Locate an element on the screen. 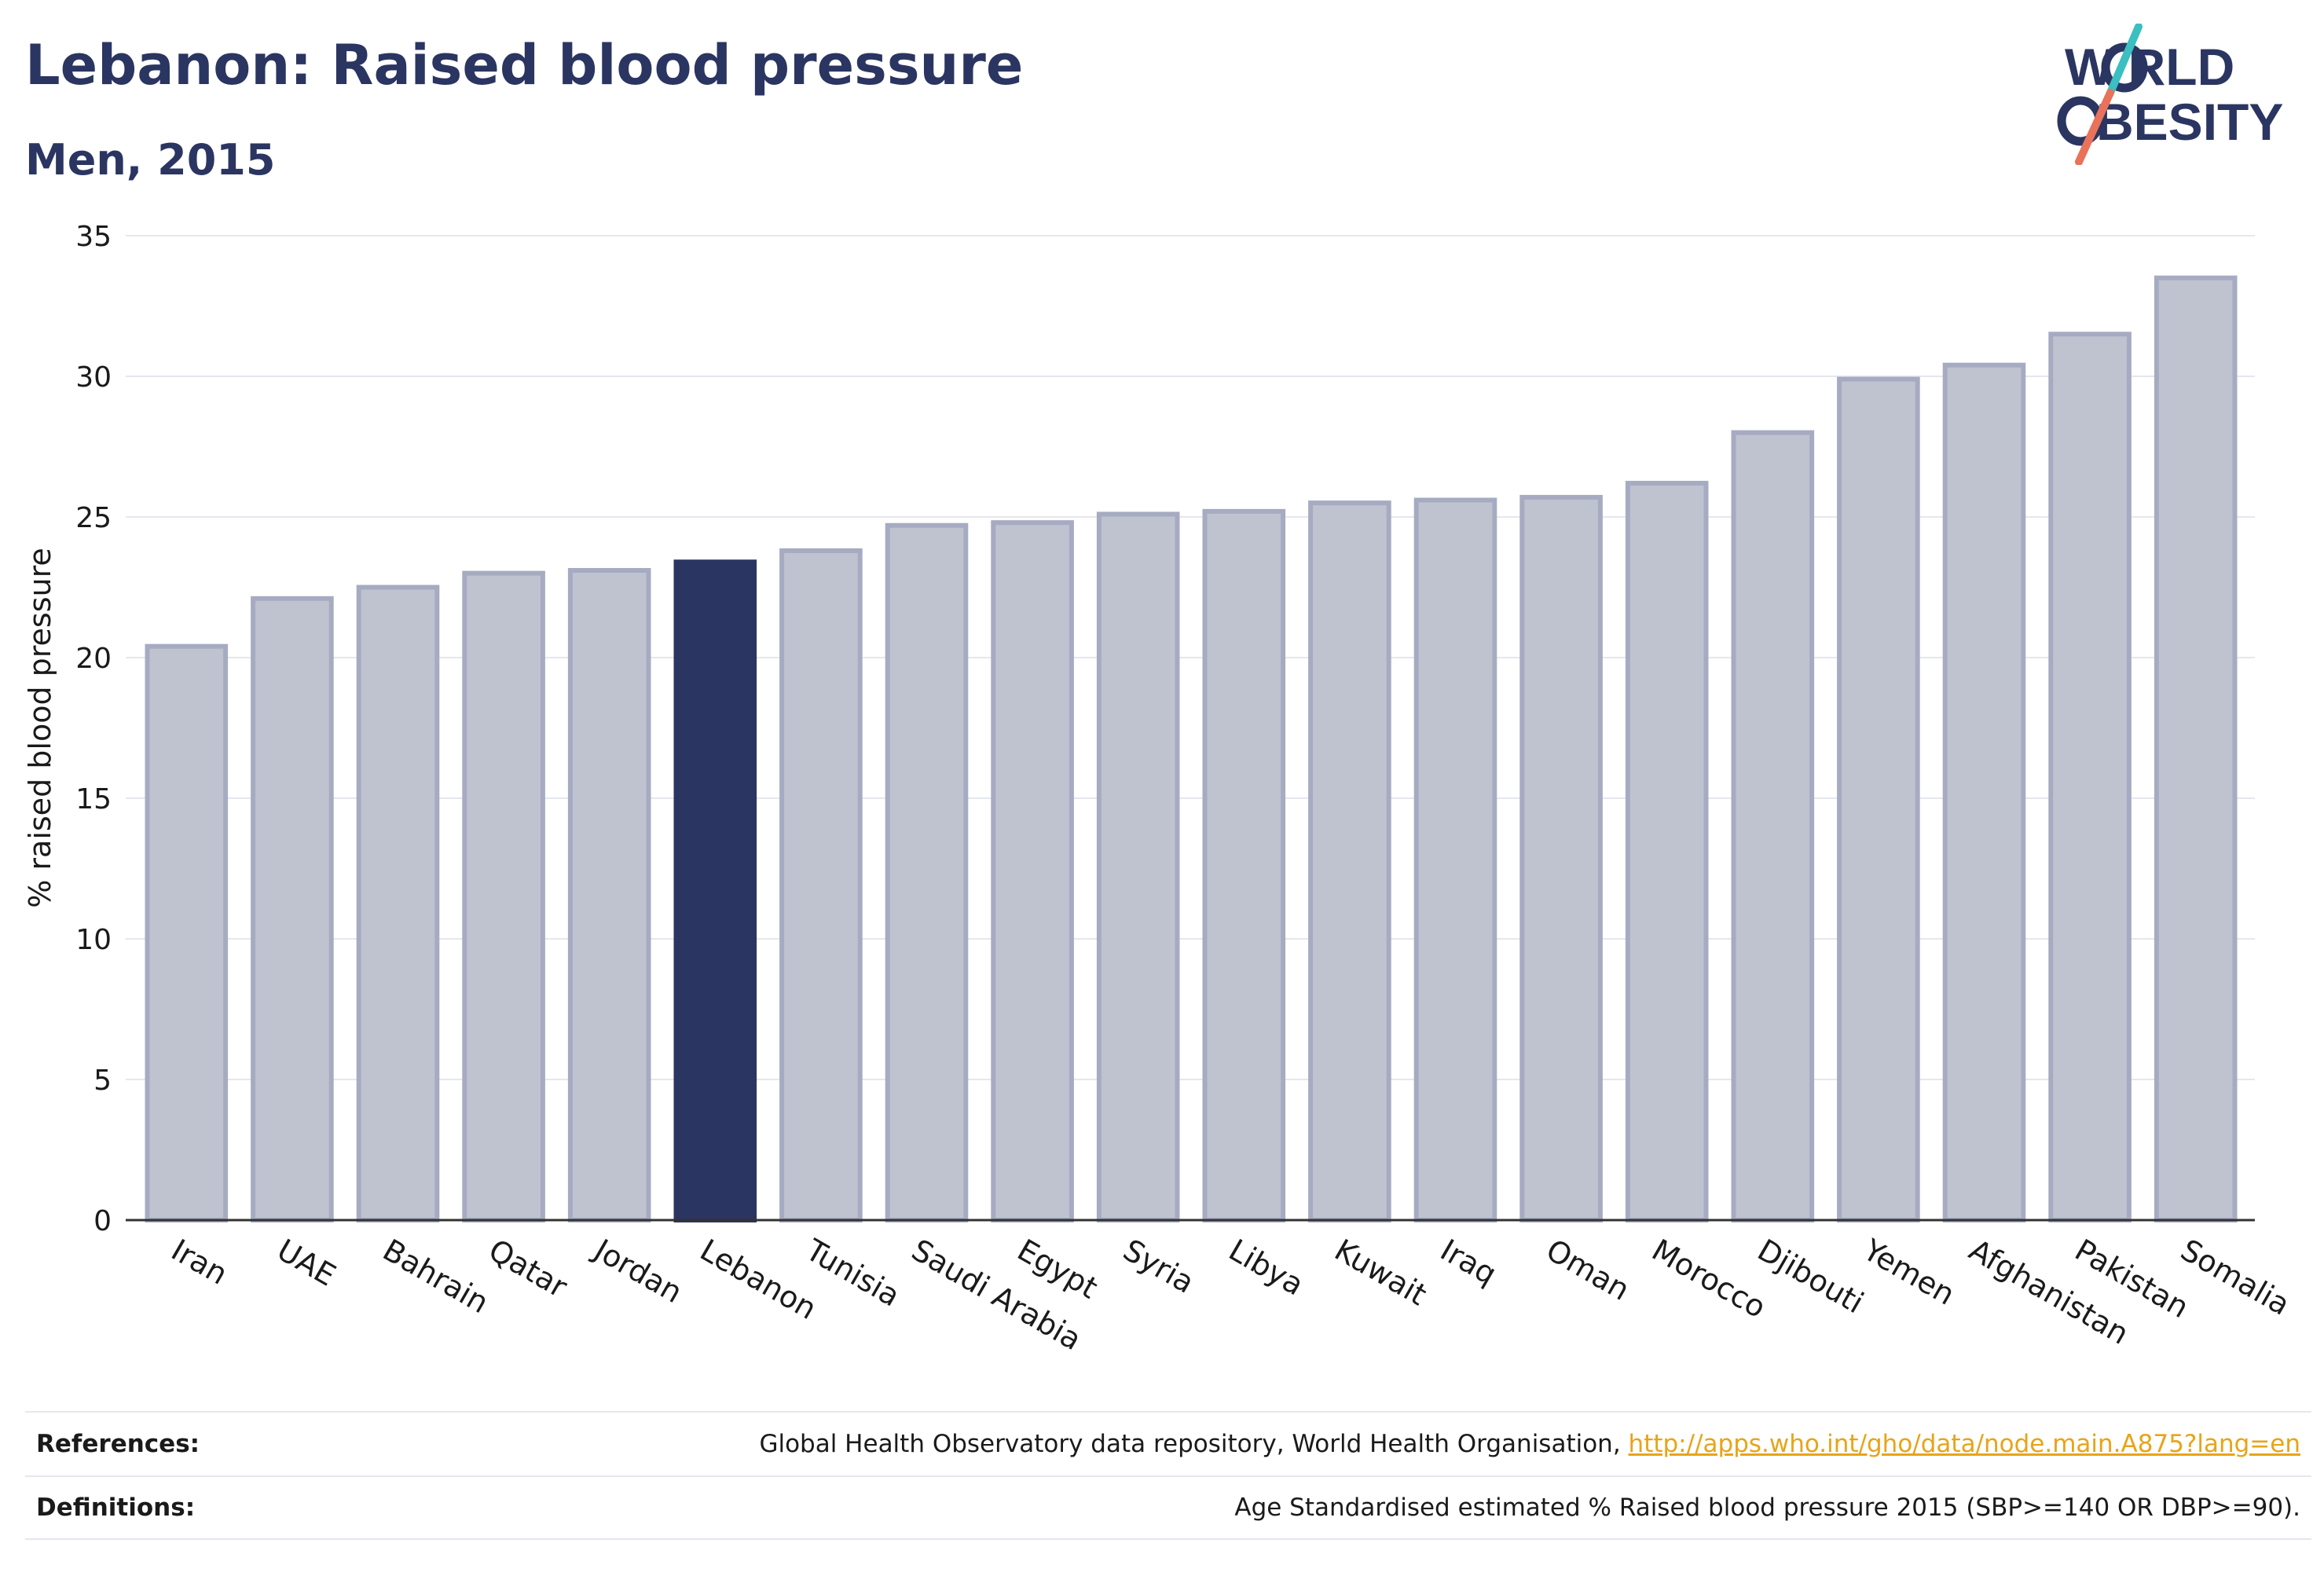 This screenshot has height=1576, width=2324. y-tick-label: 5 is located at coordinates (102, 1081).